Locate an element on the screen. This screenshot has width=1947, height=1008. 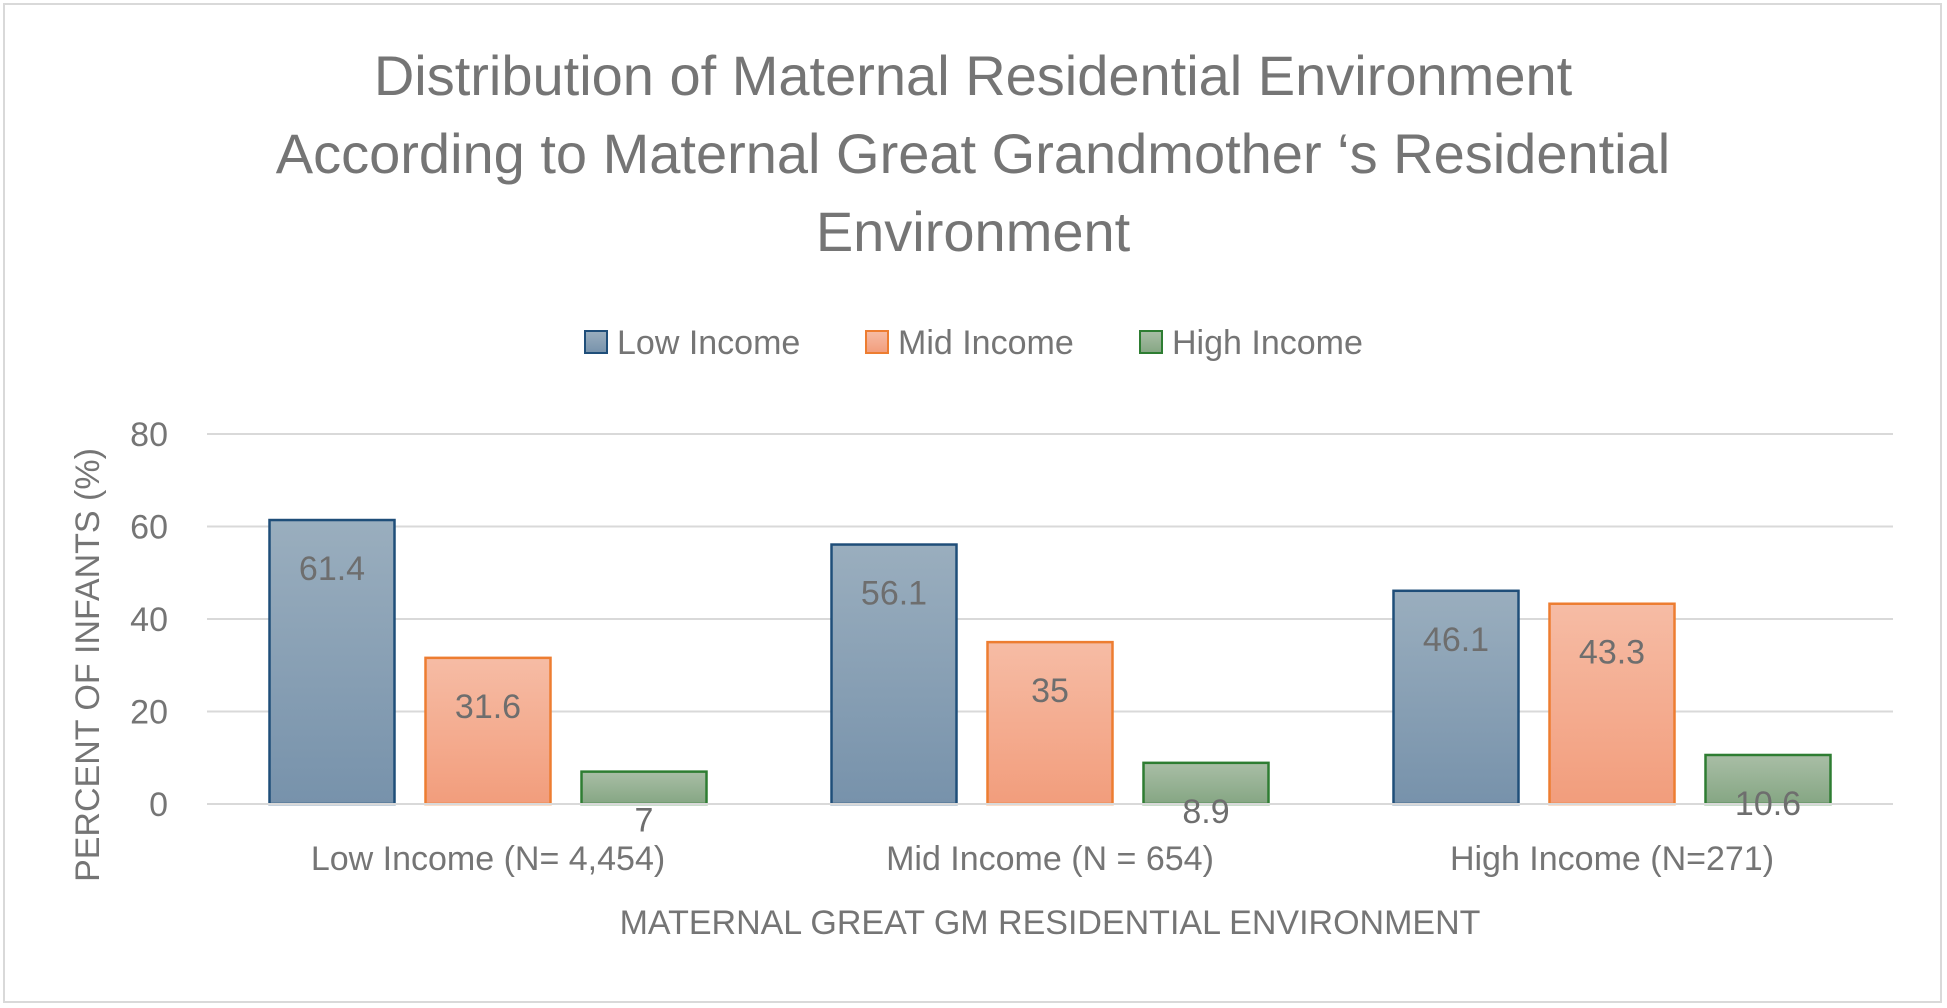
legend: Low Income Mid Income High Income is located at coordinates (973, 343).